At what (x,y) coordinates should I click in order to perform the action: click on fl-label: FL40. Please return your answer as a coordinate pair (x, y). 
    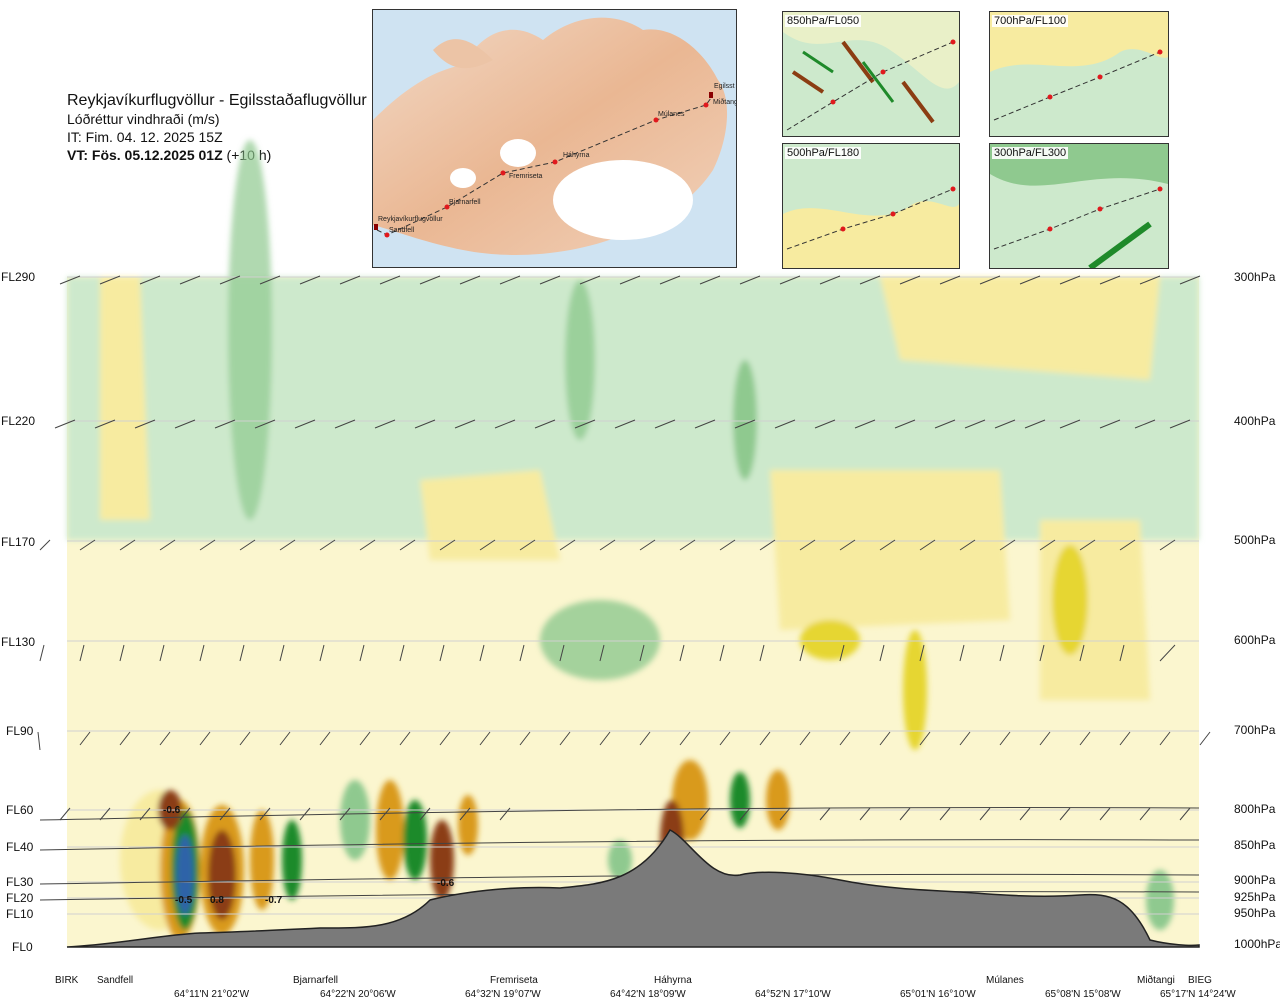
    Looking at the image, I should click on (20, 847).